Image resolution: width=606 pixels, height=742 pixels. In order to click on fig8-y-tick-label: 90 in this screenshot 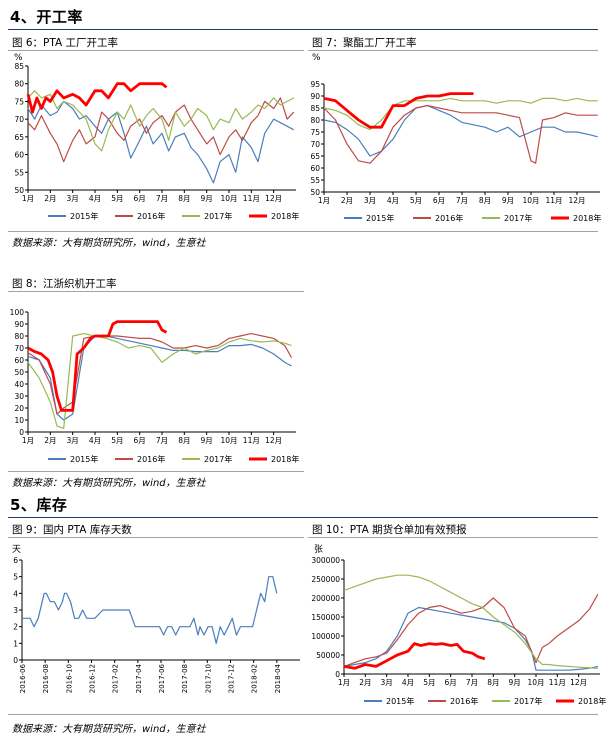, I will do `click(19, 324)`.